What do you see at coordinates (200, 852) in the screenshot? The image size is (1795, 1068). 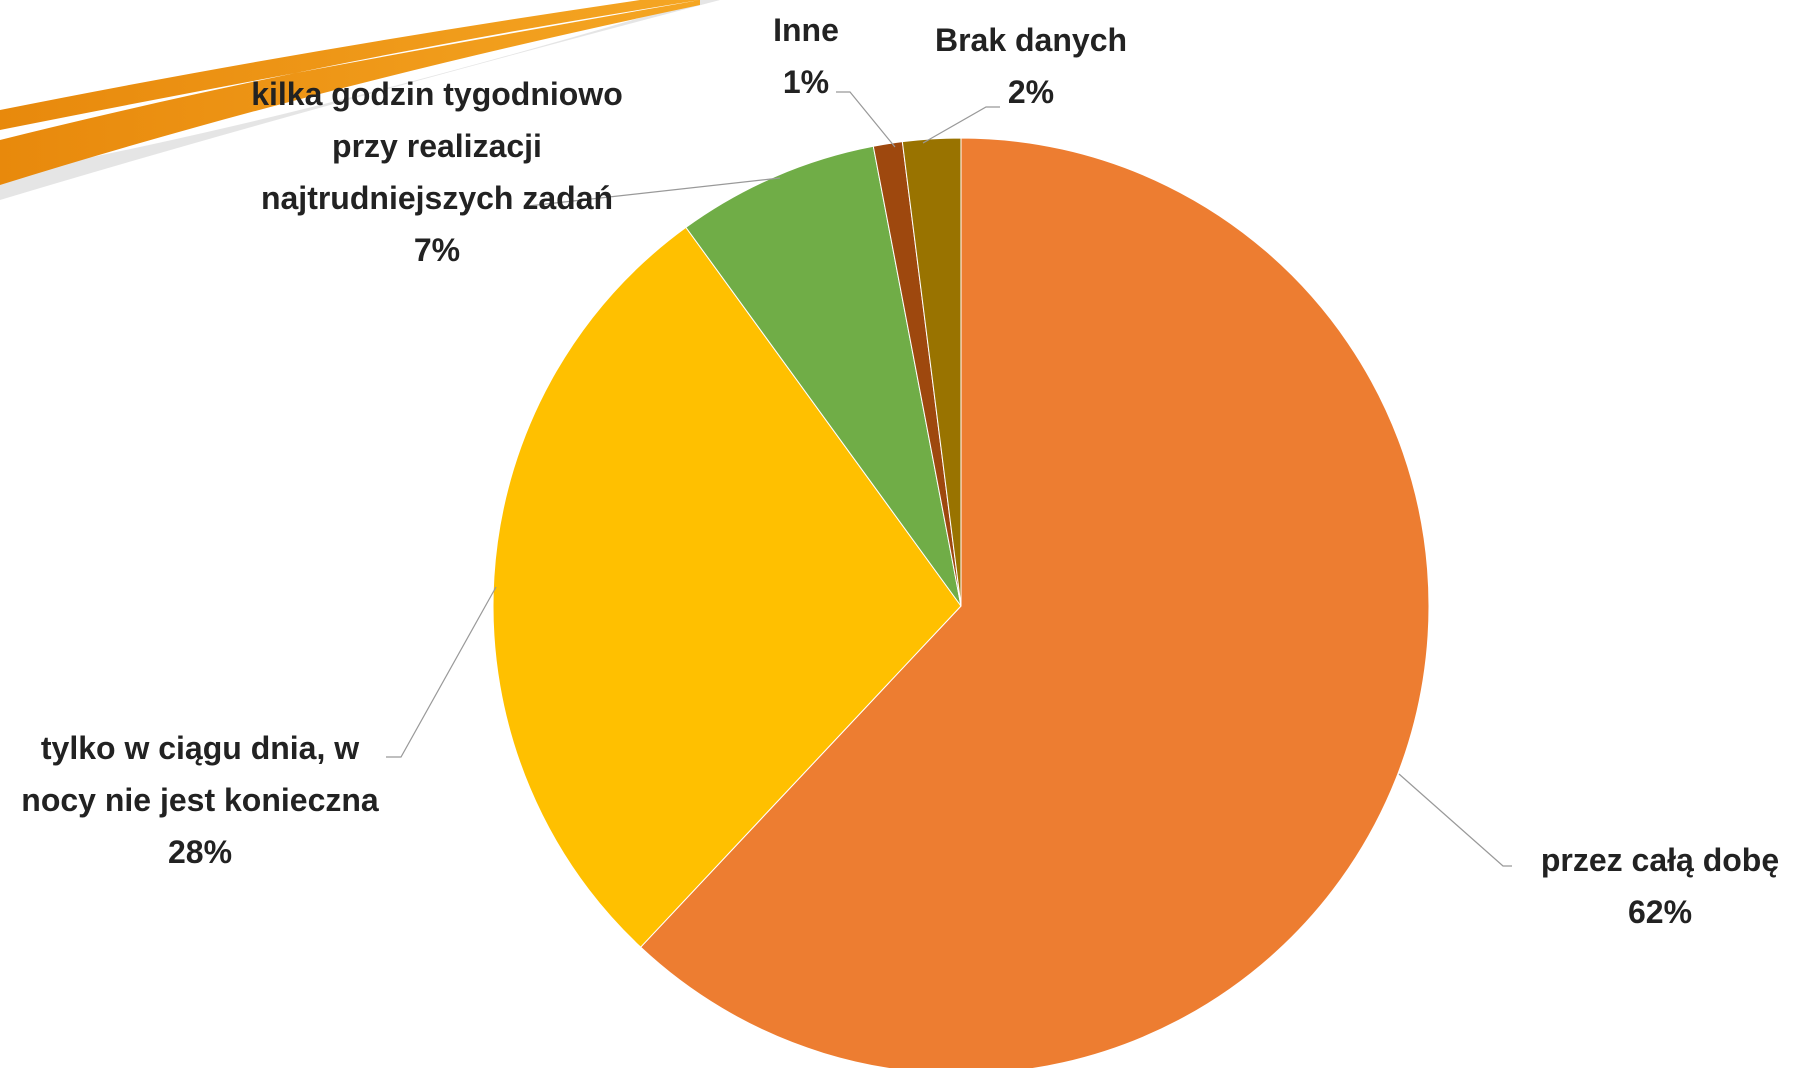 I see `value-label: 28%` at bounding box center [200, 852].